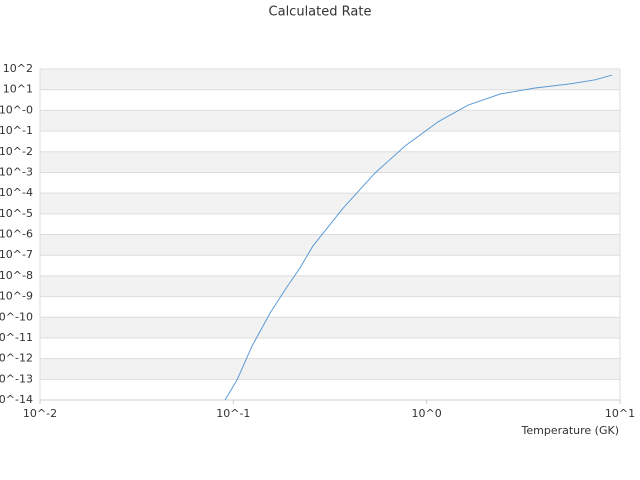  Describe the element at coordinates (320, 12) in the screenshot. I see `chart-title: Calculated Rate` at that location.